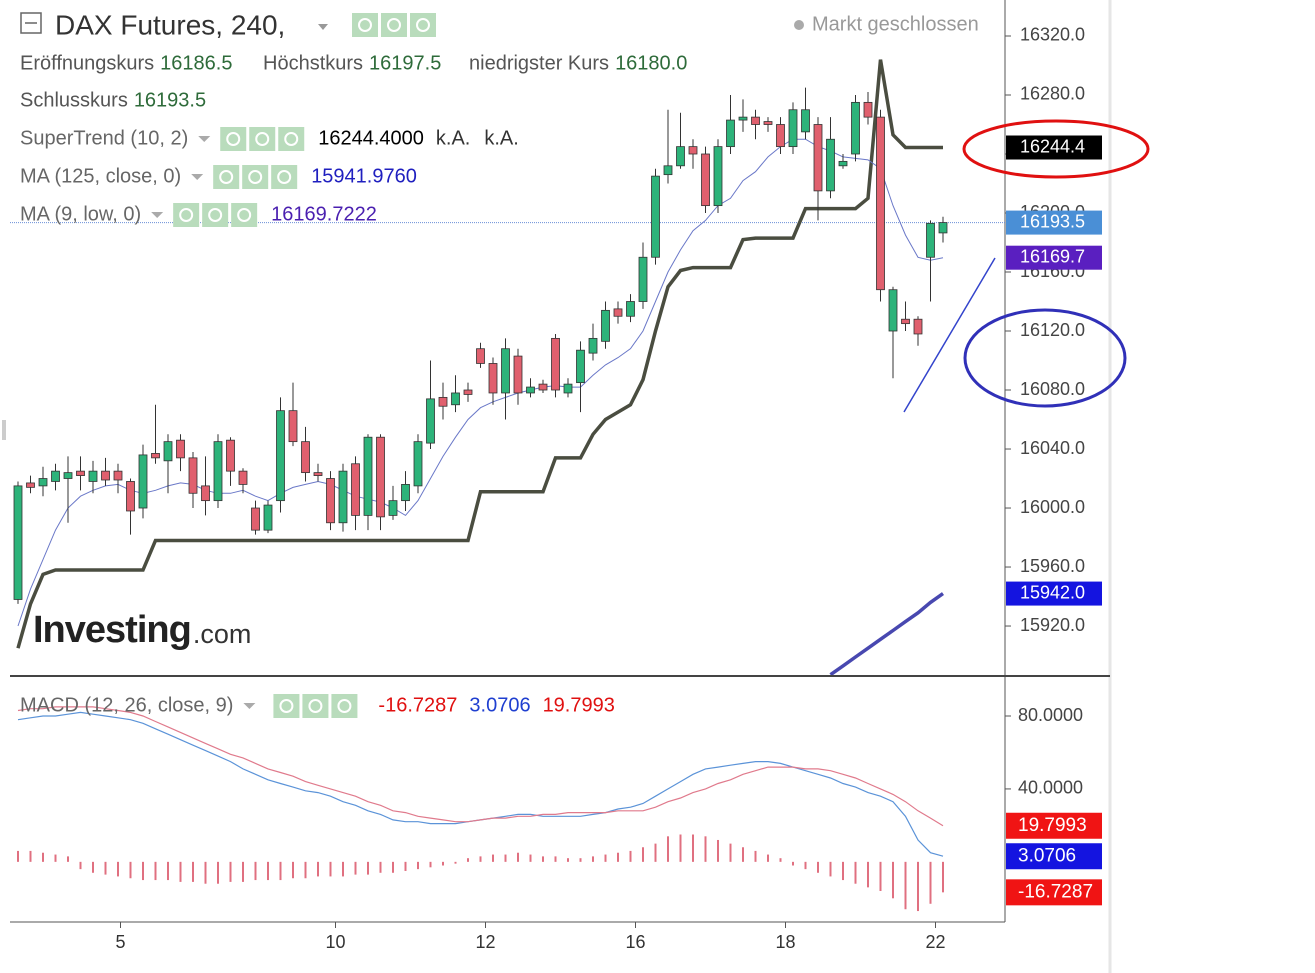 Image resolution: width=1315 pixels, height=973 pixels. Describe the element at coordinates (87, 63) in the screenshot. I see `ohlc-name: Eröffnungskurs` at that location.